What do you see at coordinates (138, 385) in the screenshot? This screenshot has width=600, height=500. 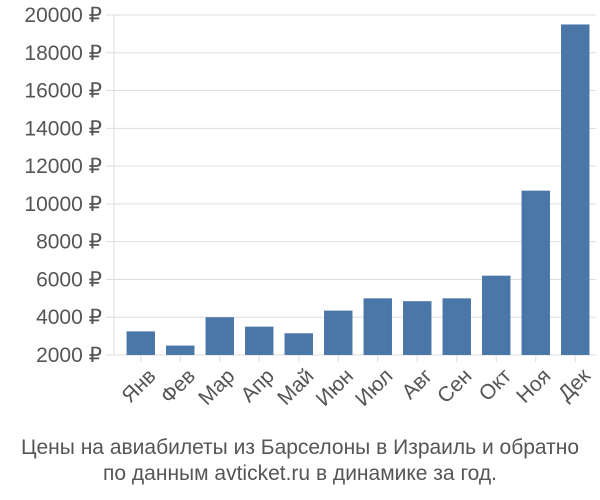 I see `x-tick-label: Янв` at bounding box center [138, 385].